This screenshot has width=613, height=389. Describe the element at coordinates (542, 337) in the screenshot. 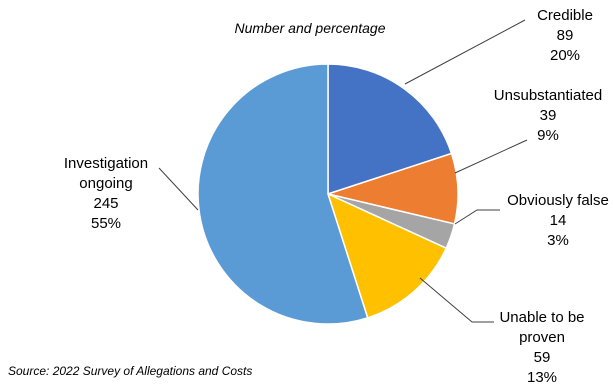

I see `slice-category-label: proven` at that location.